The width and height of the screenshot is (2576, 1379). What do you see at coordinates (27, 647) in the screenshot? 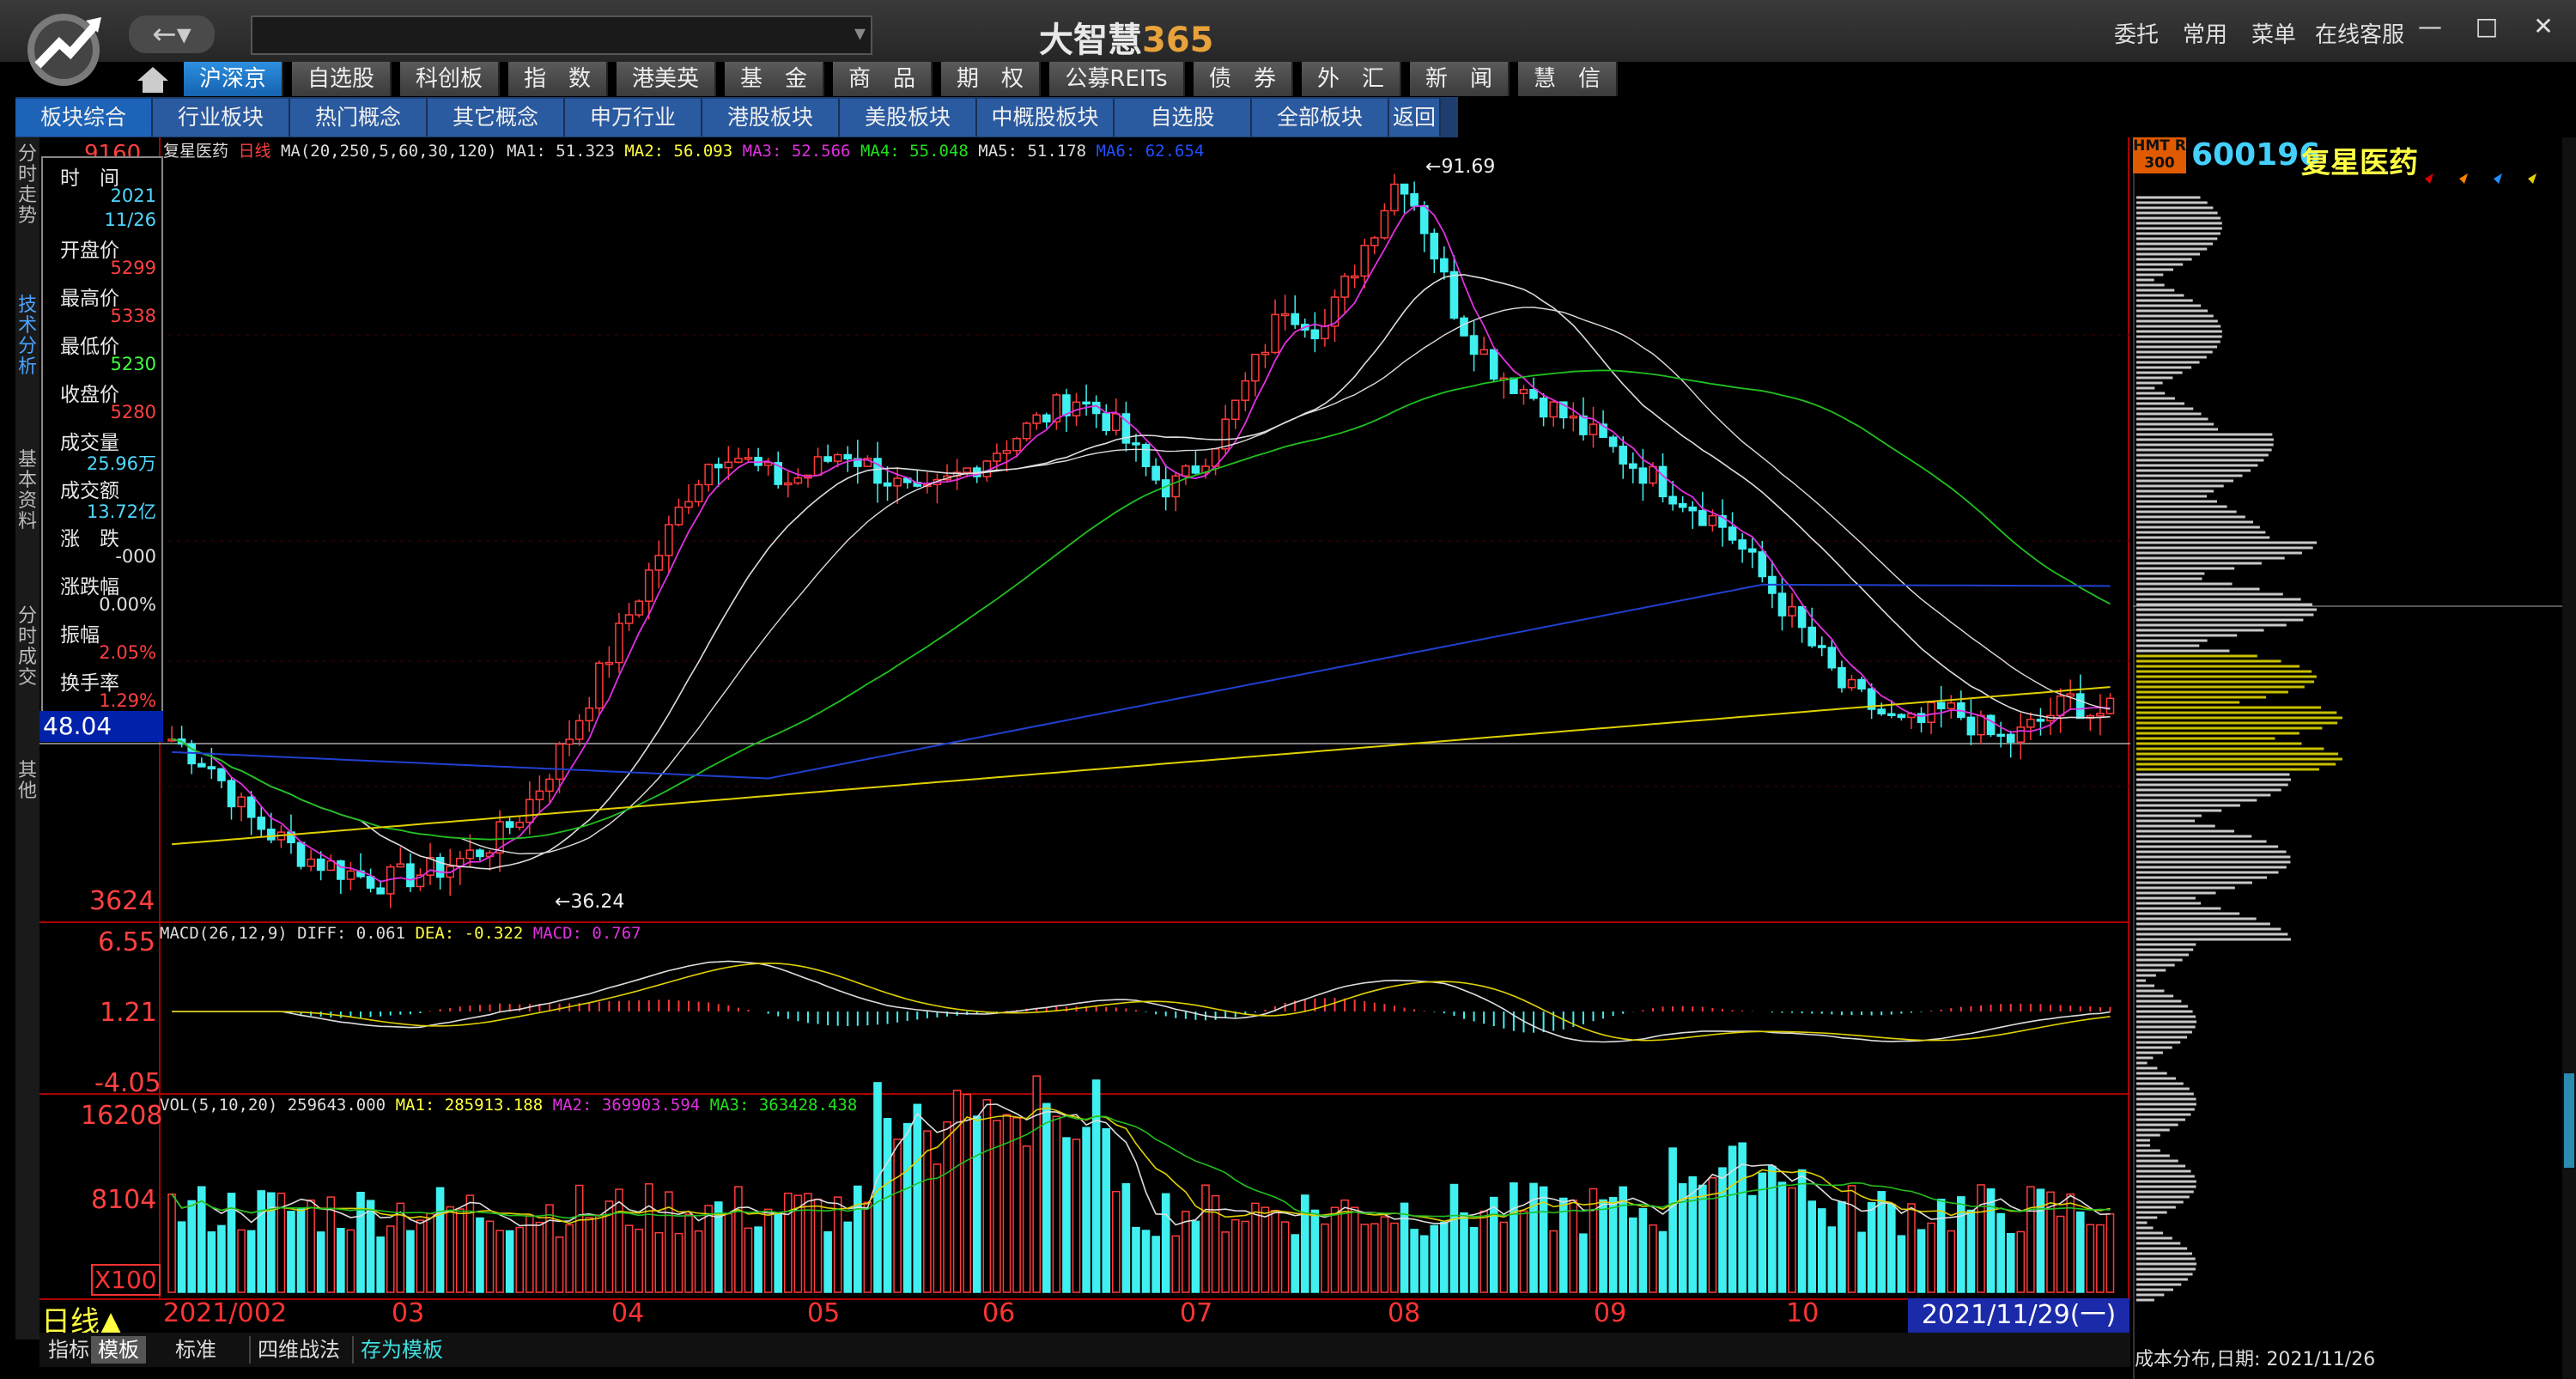
I see `left-tab-3: 分时成交` at bounding box center [27, 647].